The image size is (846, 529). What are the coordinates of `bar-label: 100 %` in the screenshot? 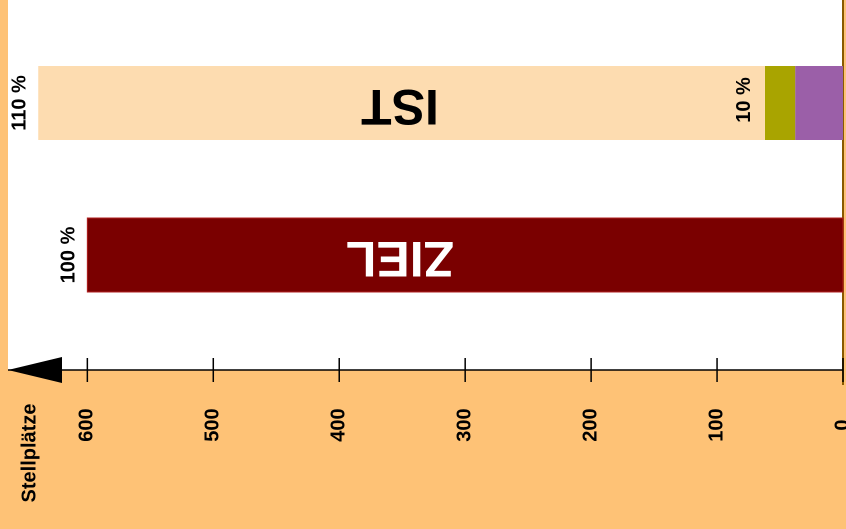 It's located at (69, 254).